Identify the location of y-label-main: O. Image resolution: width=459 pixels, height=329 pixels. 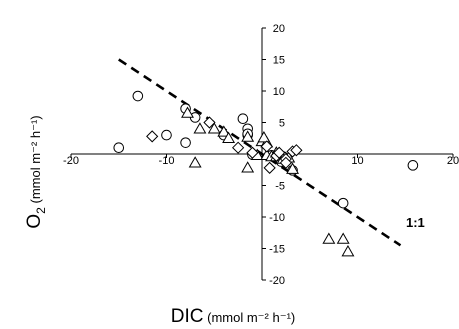
(34, 221).